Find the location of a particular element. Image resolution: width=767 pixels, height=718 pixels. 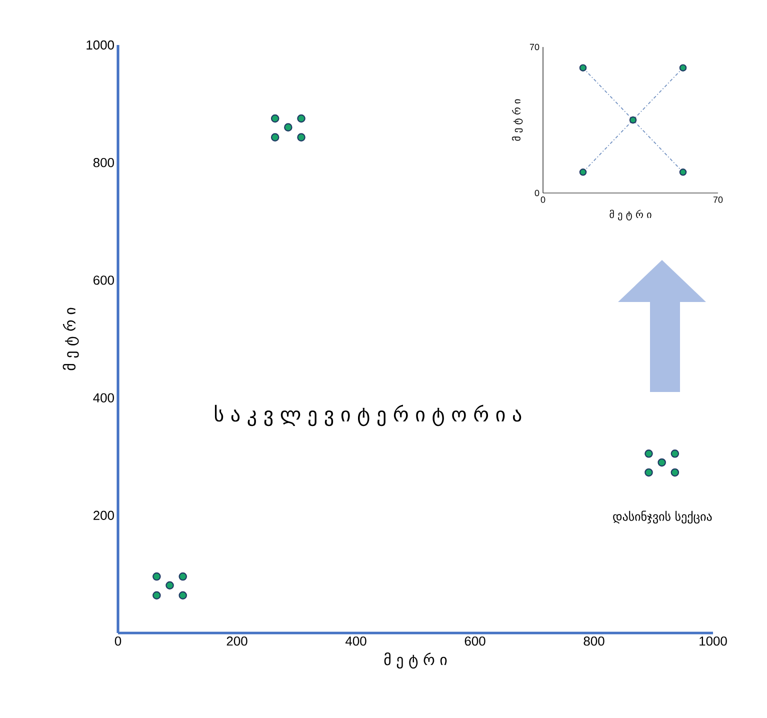

x-tick-label: 200 is located at coordinates (237, 641).